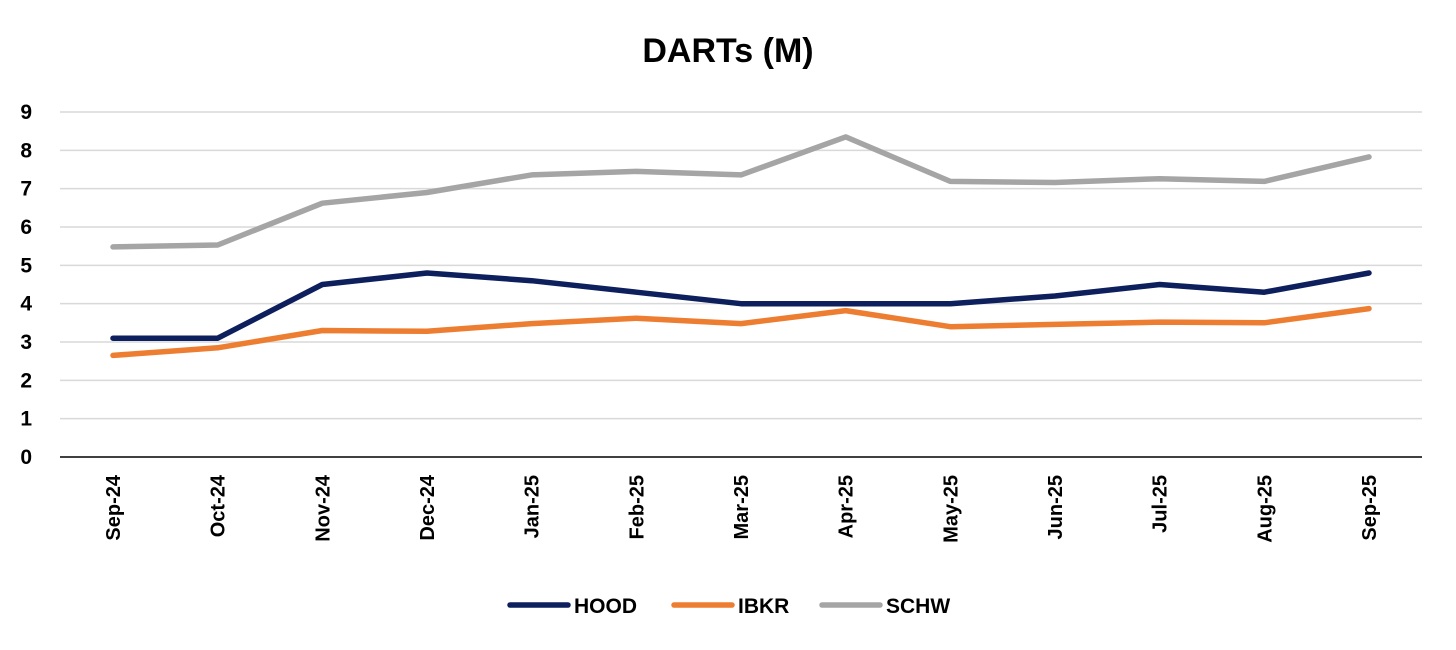 This screenshot has height=650, width=1456. What do you see at coordinates (323, 508) in the screenshot?
I see `x-tick-label: Nov-24` at bounding box center [323, 508].